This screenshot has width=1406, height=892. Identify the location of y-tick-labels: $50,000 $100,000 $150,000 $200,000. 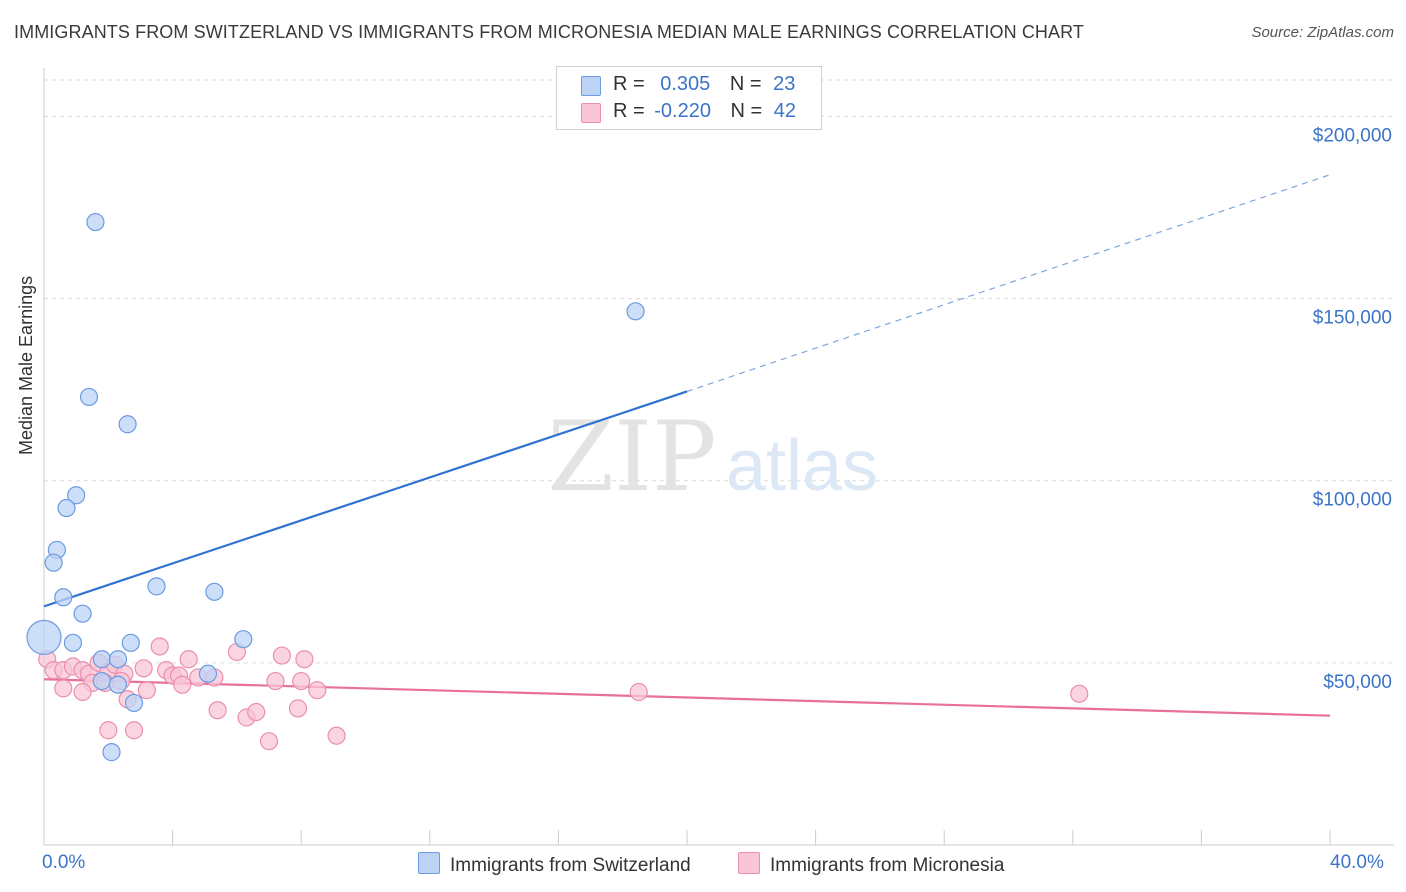
(1352, 408).